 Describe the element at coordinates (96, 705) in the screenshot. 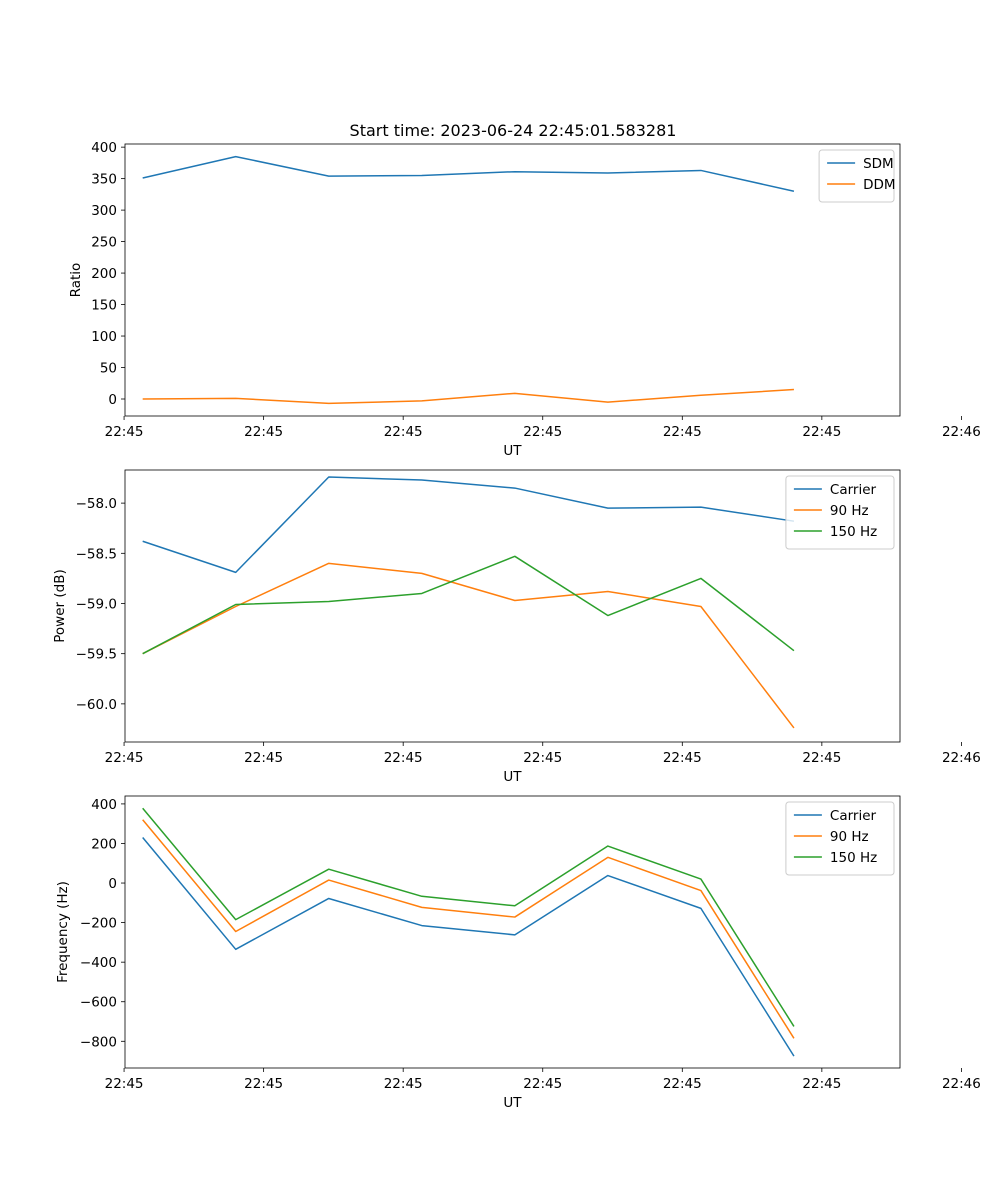

I see `y-tick-label: −60.0` at that location.